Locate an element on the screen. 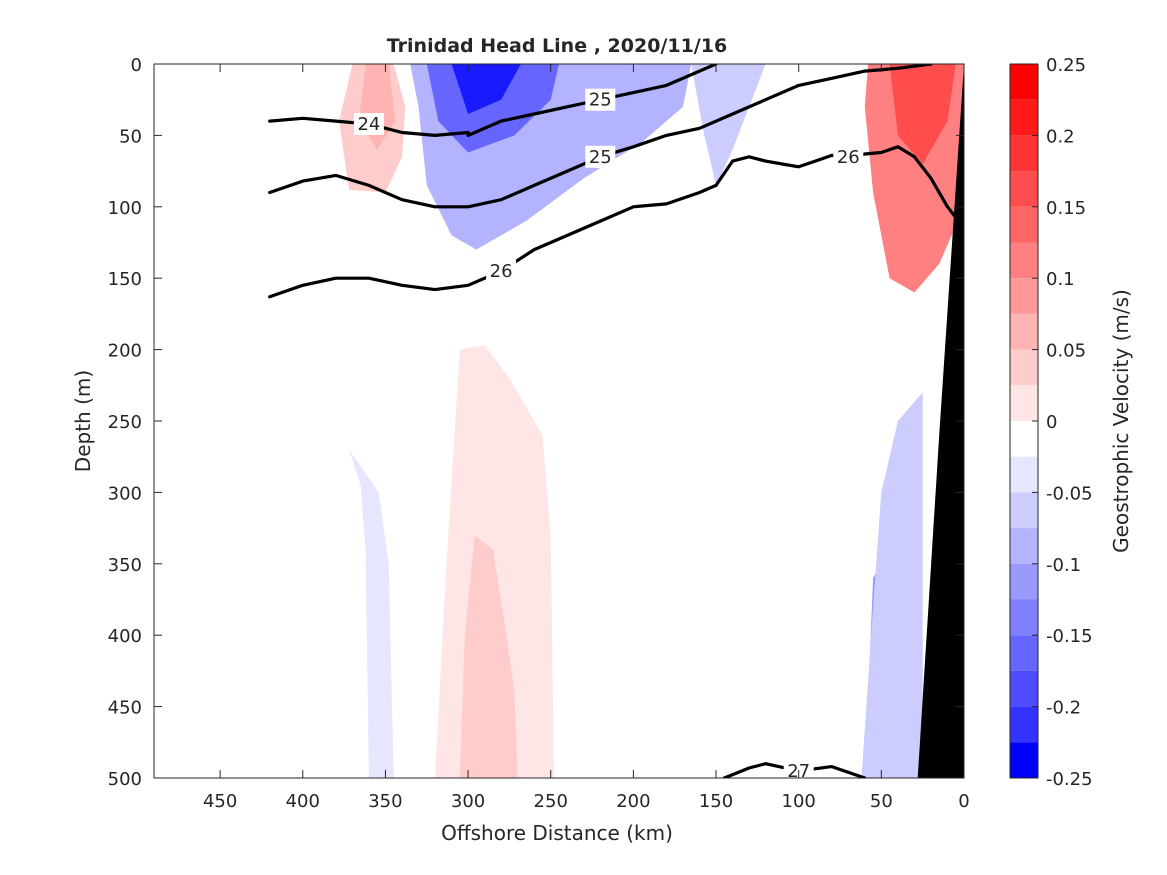 This screenshot has height=875, width=1167. isopycnal-label-3: 26 is located at coordinates (848, 157).